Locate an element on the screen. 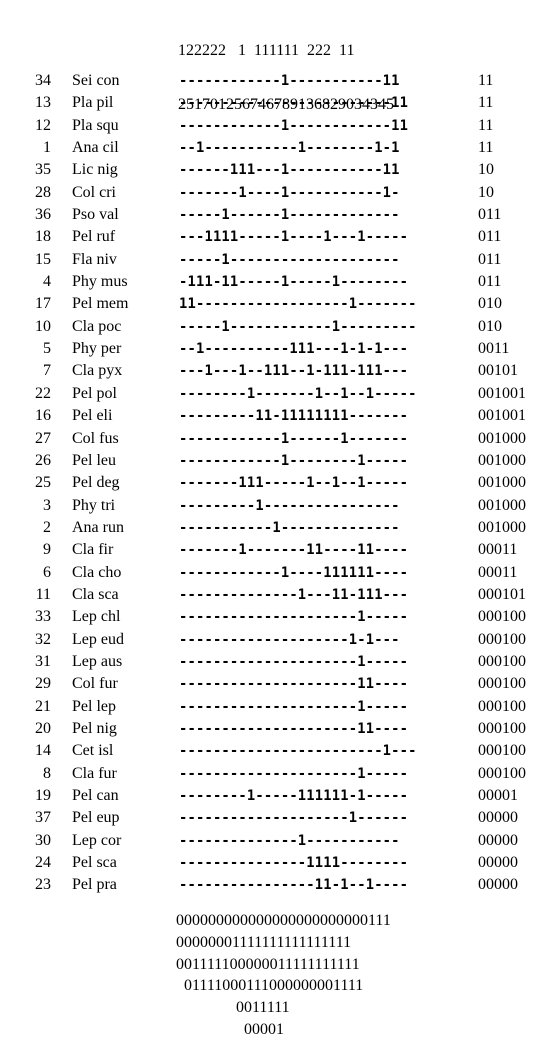 This screenshot has height=1044, width=547. species-name: Cla fir is located at coordinates (93, 550).